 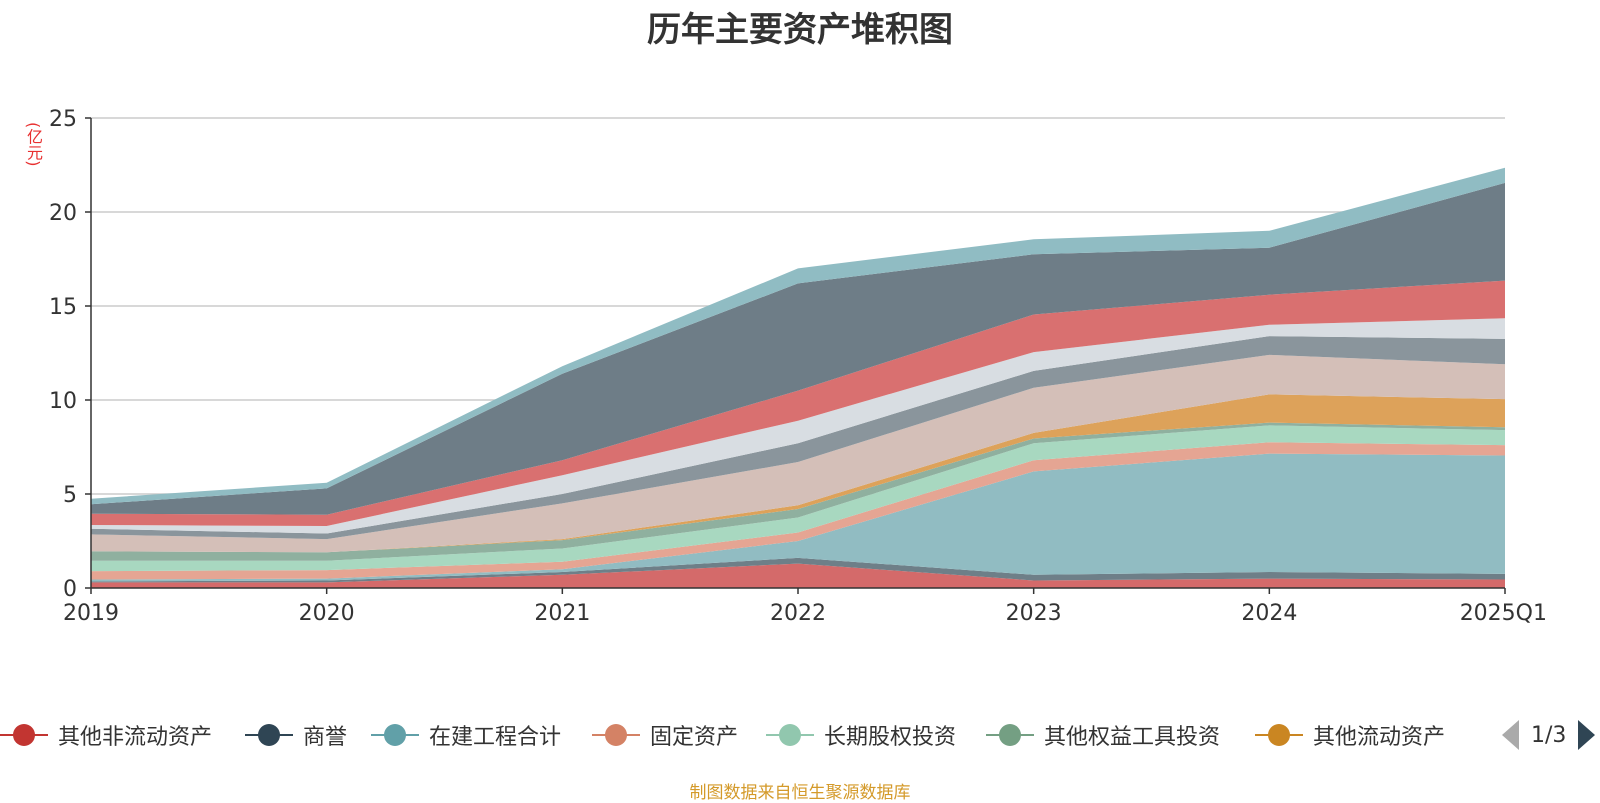 I want to click on y-tick-label: 20, so click(x=63, y=213).